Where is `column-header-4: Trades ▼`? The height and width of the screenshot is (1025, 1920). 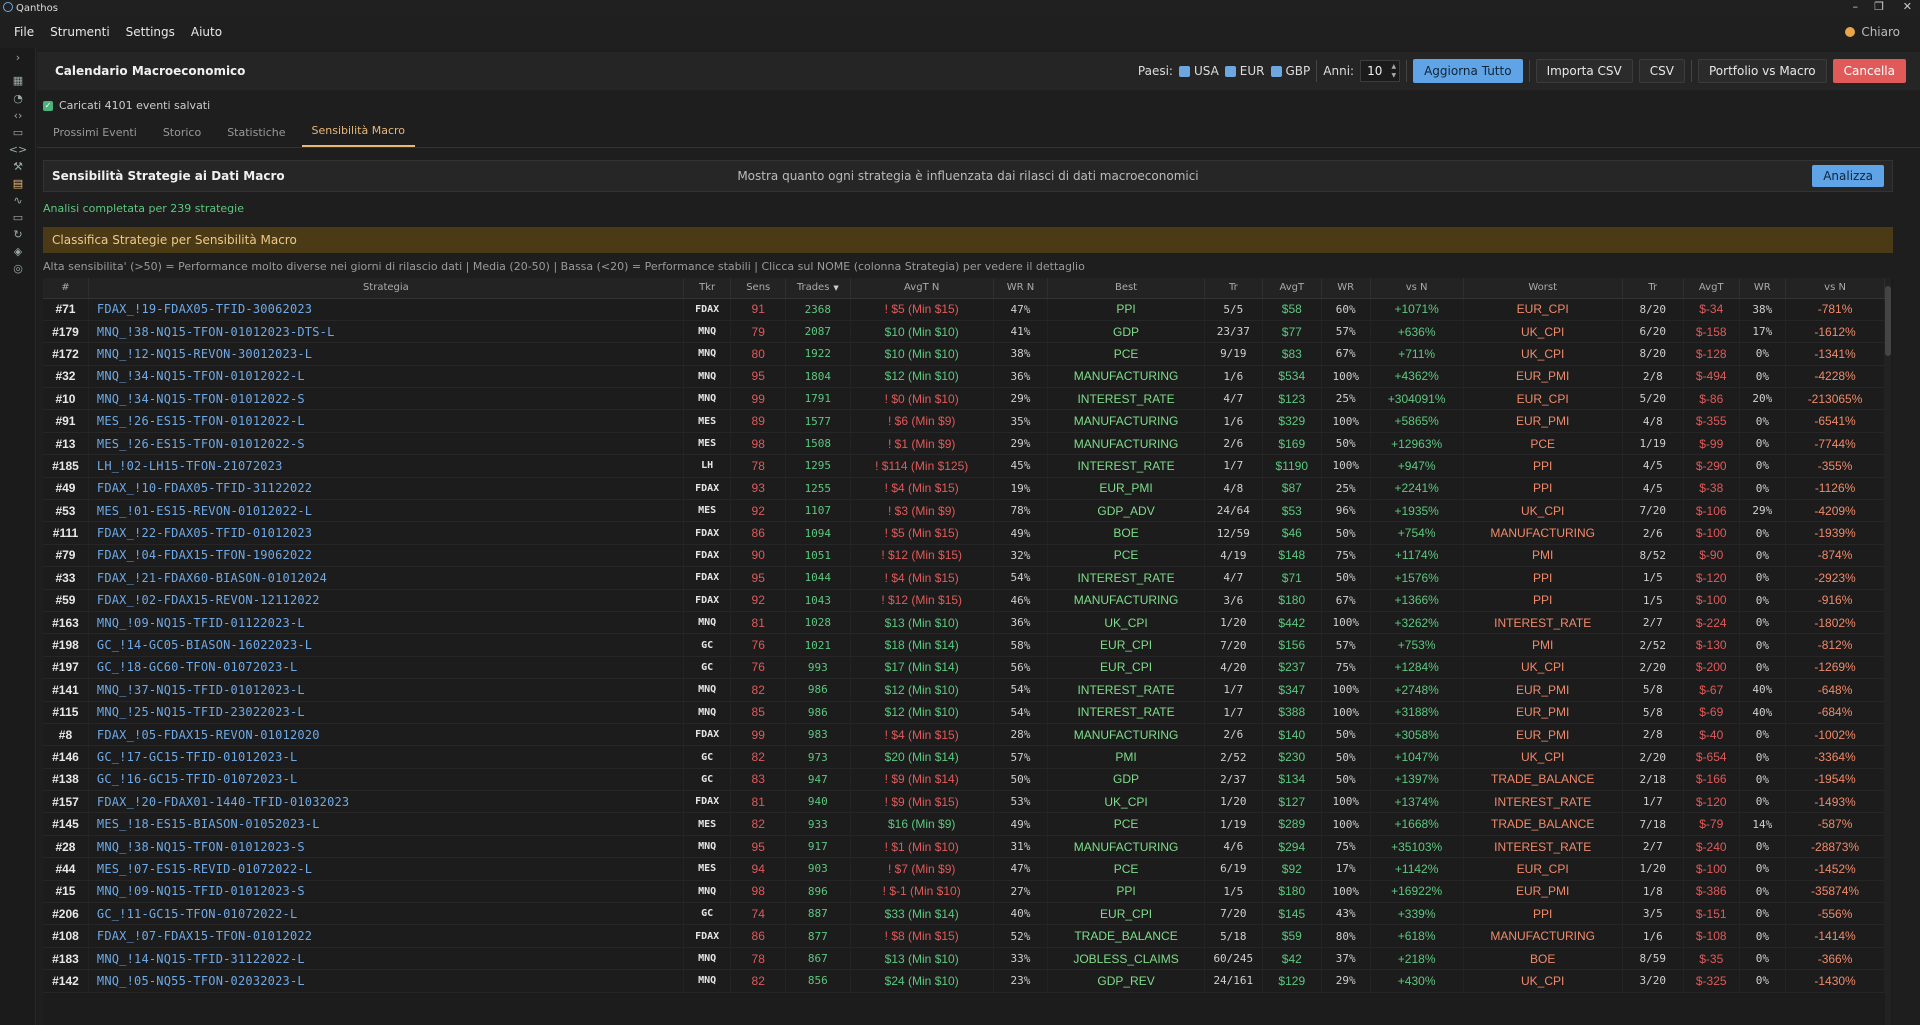 column-header-4: Trades ▼ is located at coordinates (818, 288).